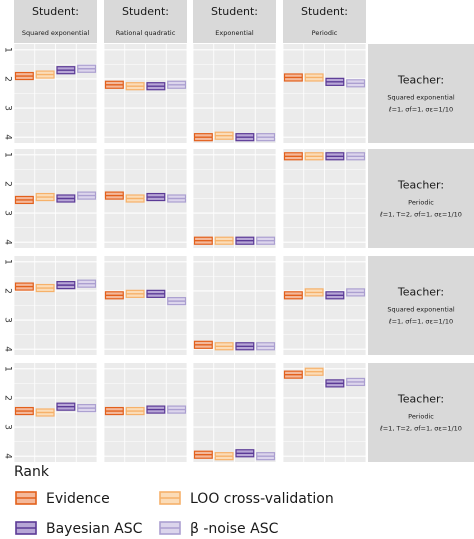  I want to click on panel-r3-c4, so click(324, 305).